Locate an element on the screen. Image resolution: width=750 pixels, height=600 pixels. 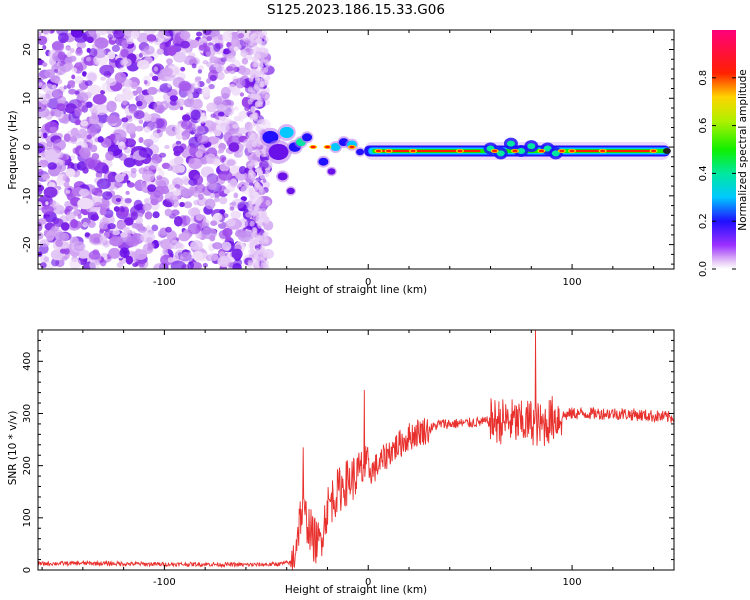
snr-y-tick-label: 300 is located at coordinates (27, 413).